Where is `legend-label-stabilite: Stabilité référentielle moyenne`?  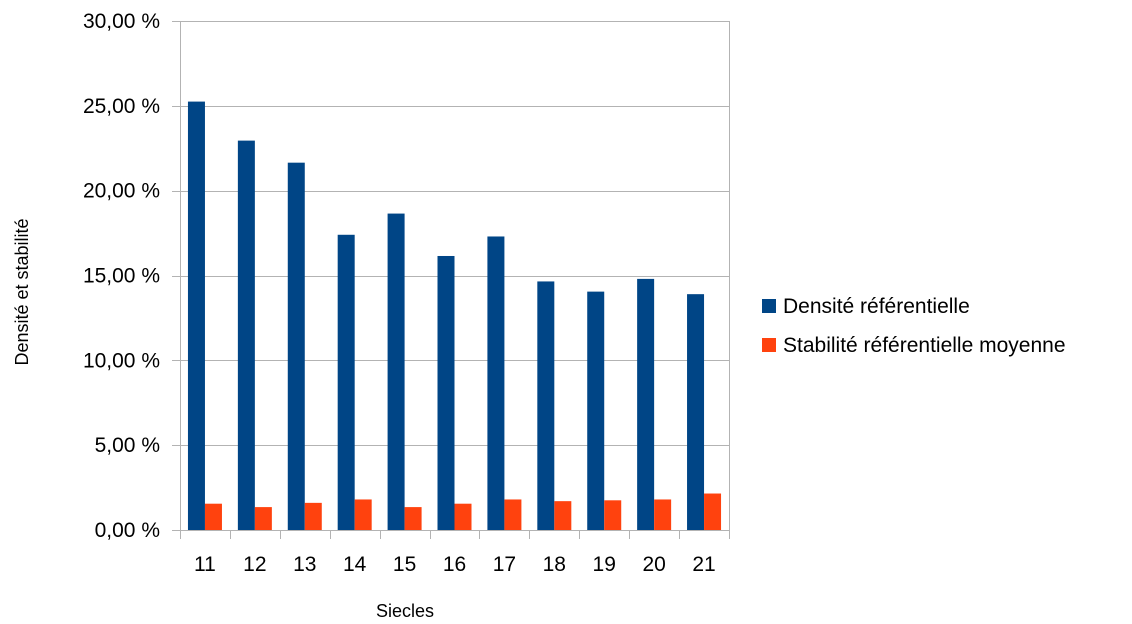
legend-label-stabilite: Stabilité référentielle moyenne is located at coordinates (924, 345).